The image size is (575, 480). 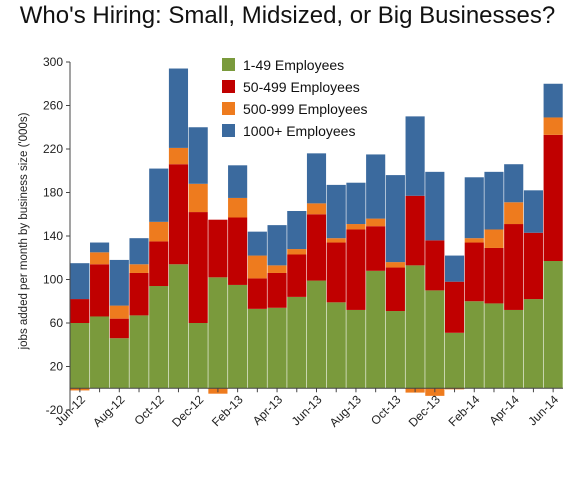 I want to click on y-tick-label: 100, so click(x=53, y=280).